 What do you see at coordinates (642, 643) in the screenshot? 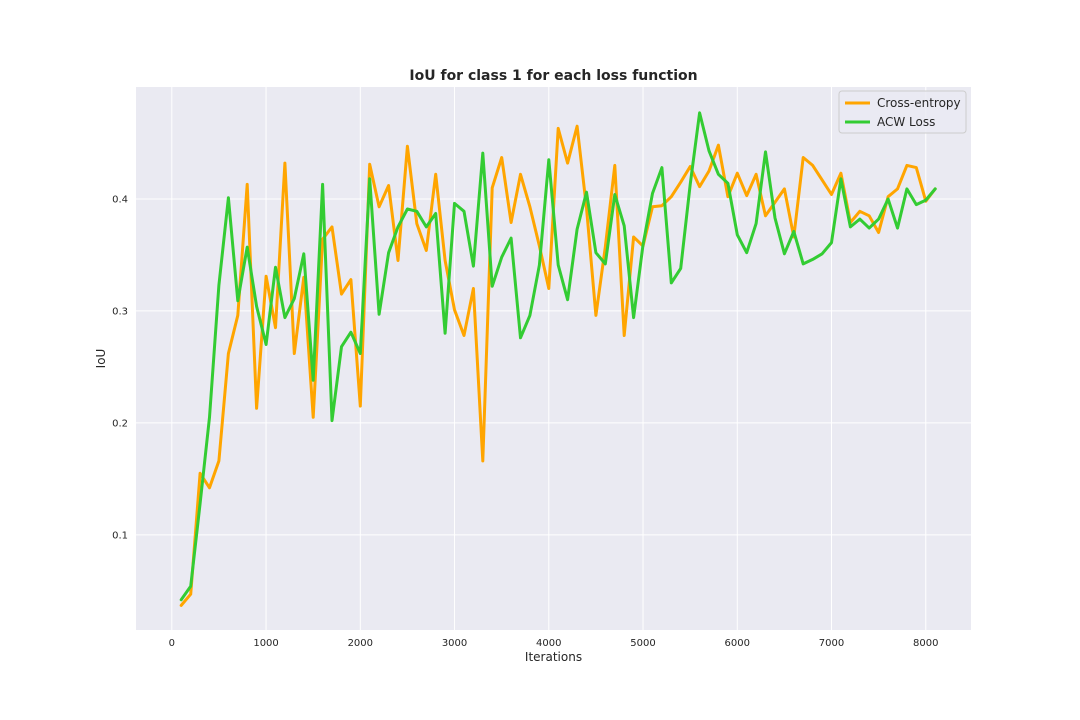
I see `x-tick-label: 5000` at bounding box center [642, 643].